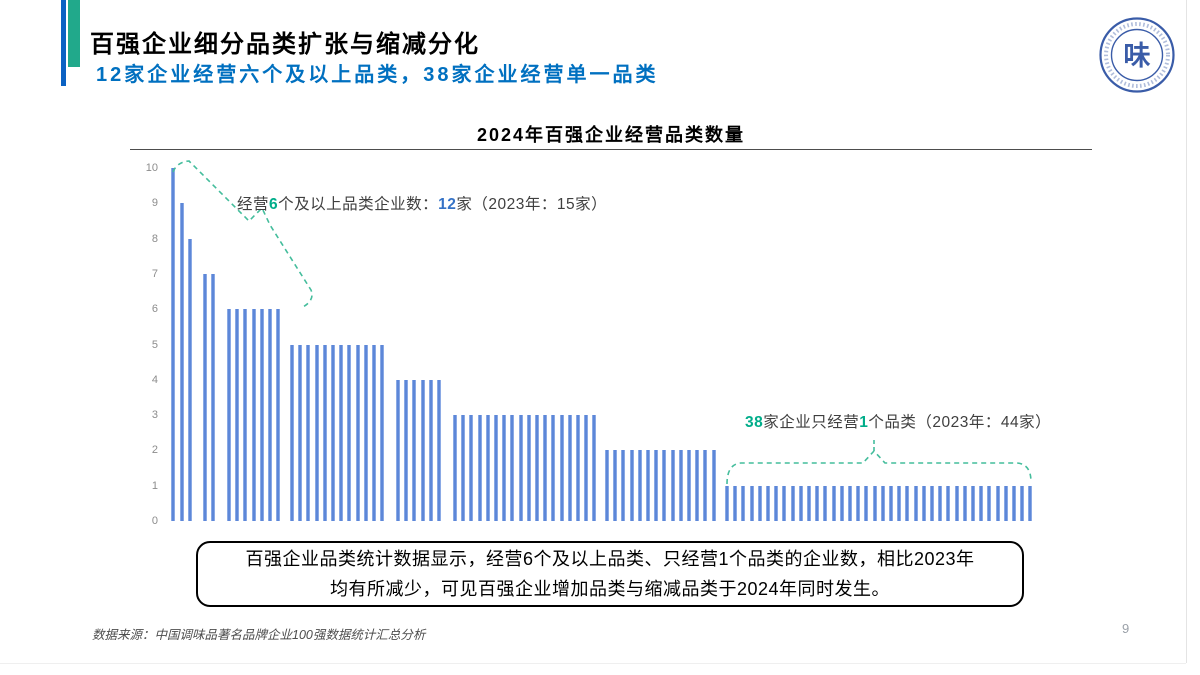 This screenshot has width=1200, height=675. I want to click on y-tick-label: 2, so click(154, 450).